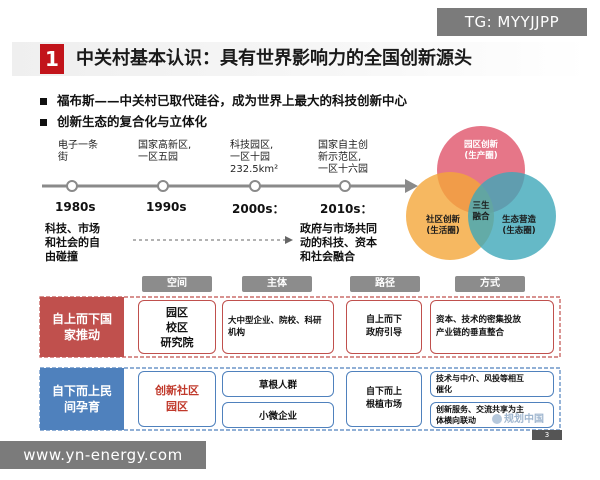 The height and width of the screenshot is (480, 600). I want to click on venn-line: 融合, so click(481, 217).